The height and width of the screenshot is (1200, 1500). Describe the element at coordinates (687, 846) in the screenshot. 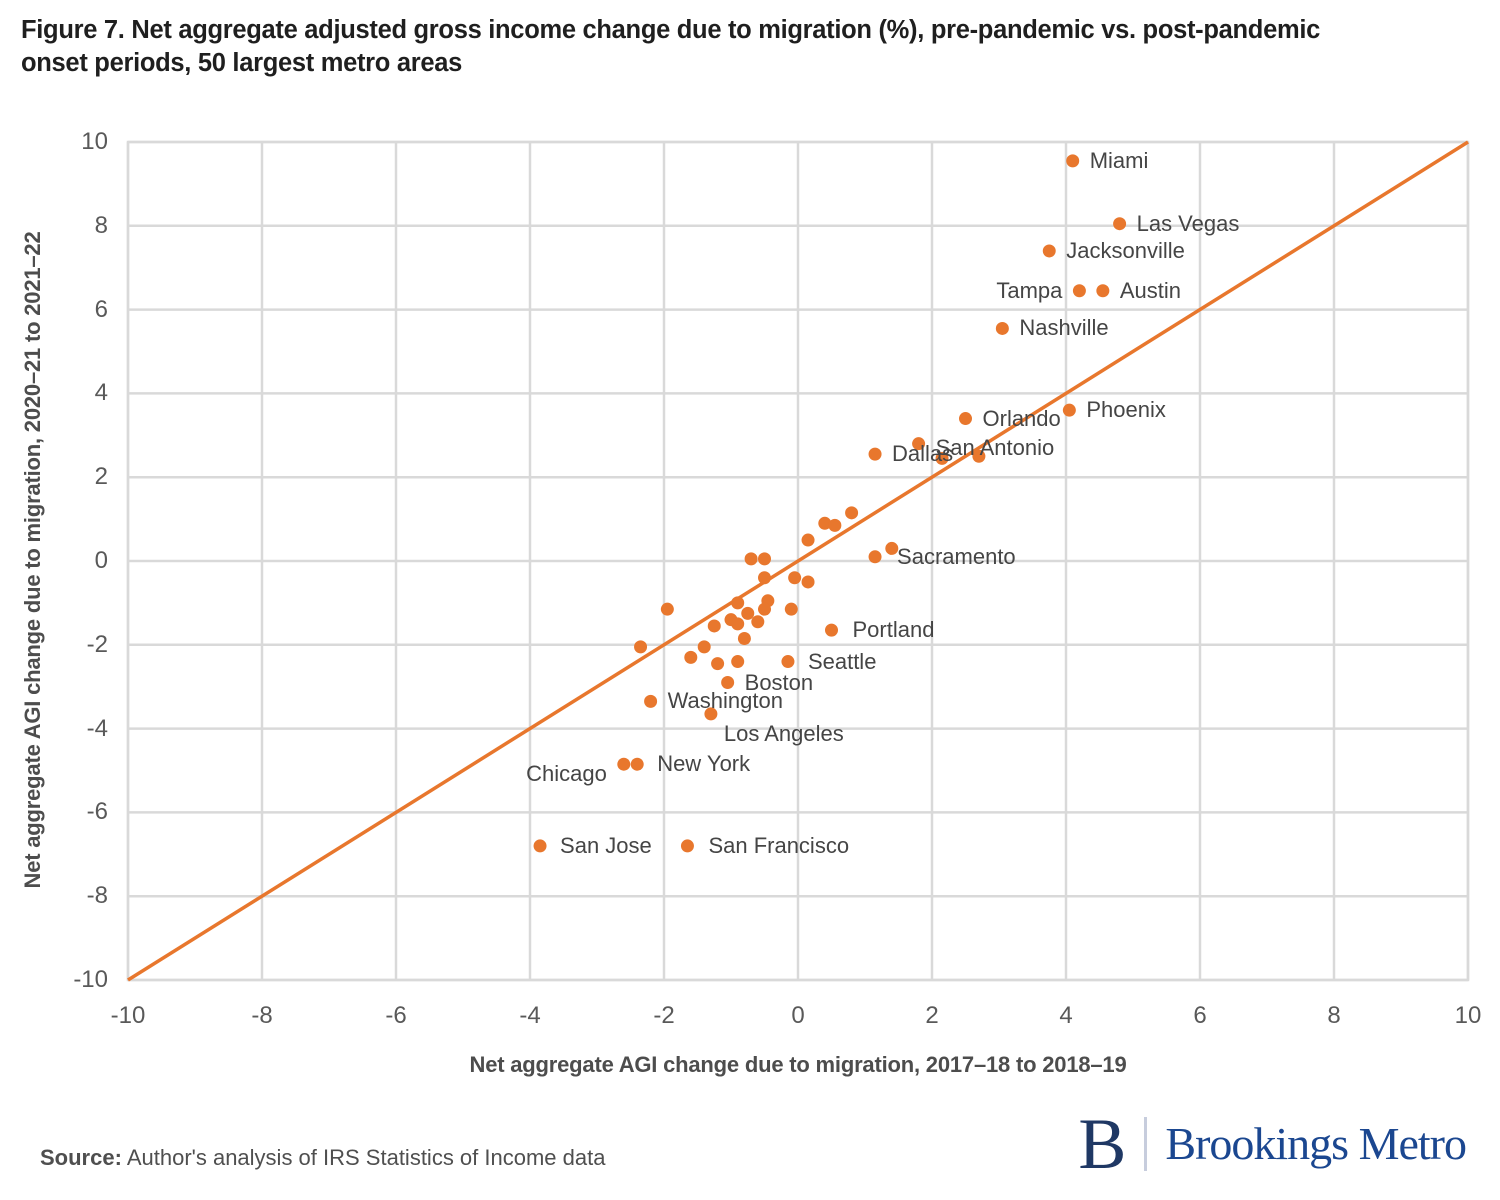

I see `data-point-san-francisco` at that location.